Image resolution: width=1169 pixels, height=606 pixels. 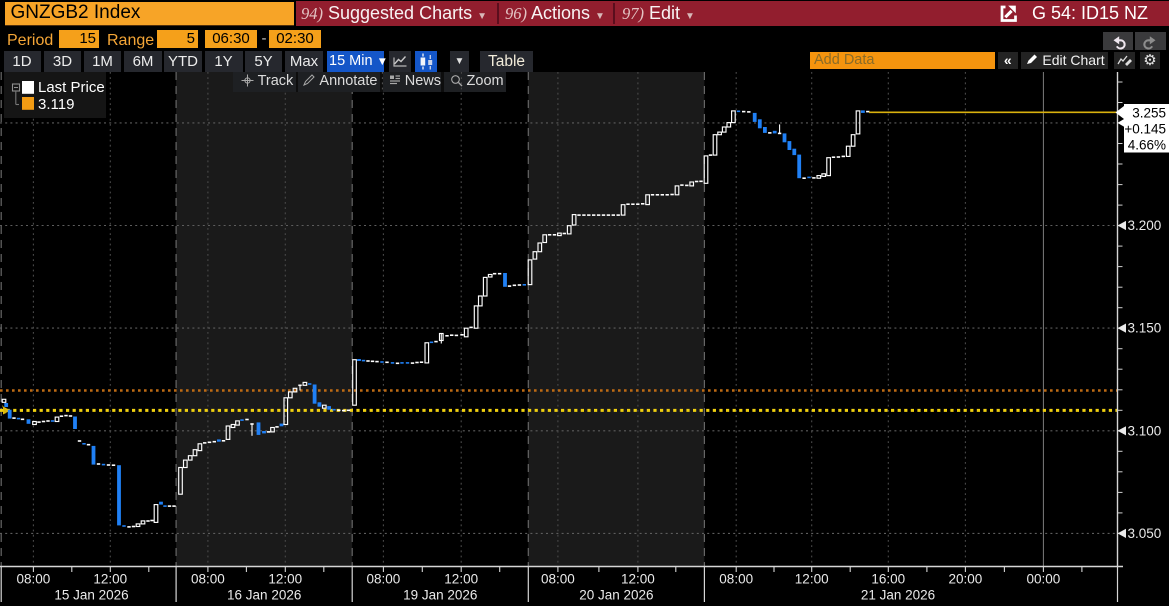 I want to click on svg-text: 4.66%, so click(x=1147, y=145).